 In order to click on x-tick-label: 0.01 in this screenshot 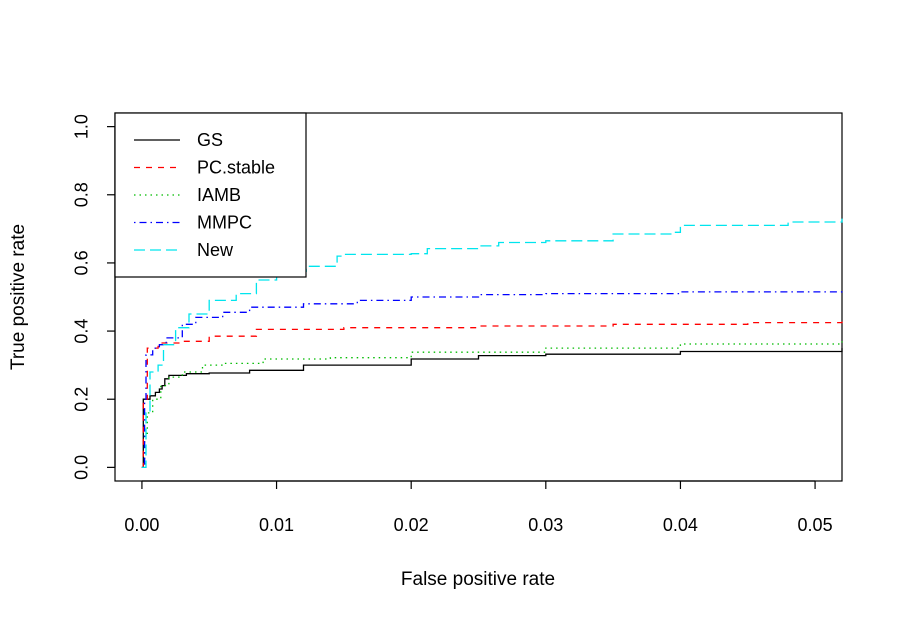, I will do `click(276, 525)`.